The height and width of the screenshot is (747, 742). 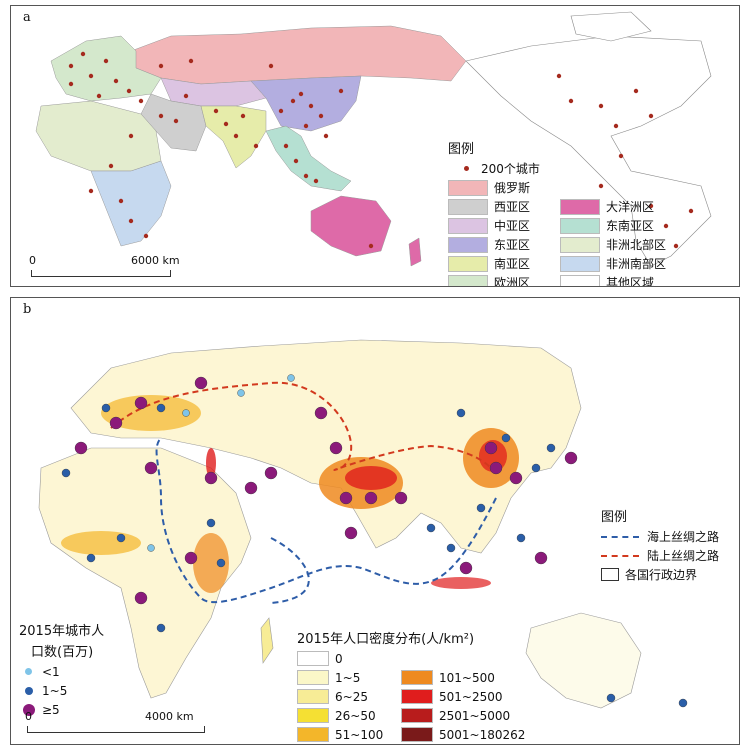 What do you see at coordinates (468, 187) in the screenshot?
I see `swatch-russia` at bounding box center [468, 187].